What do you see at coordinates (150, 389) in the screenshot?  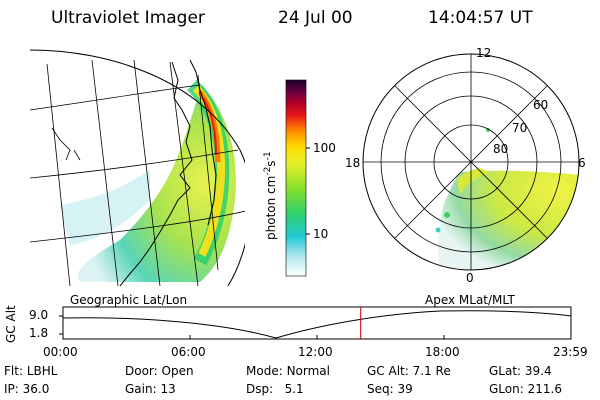 I see `info-gain: Gain: 13` at bounding box center [150, 389].